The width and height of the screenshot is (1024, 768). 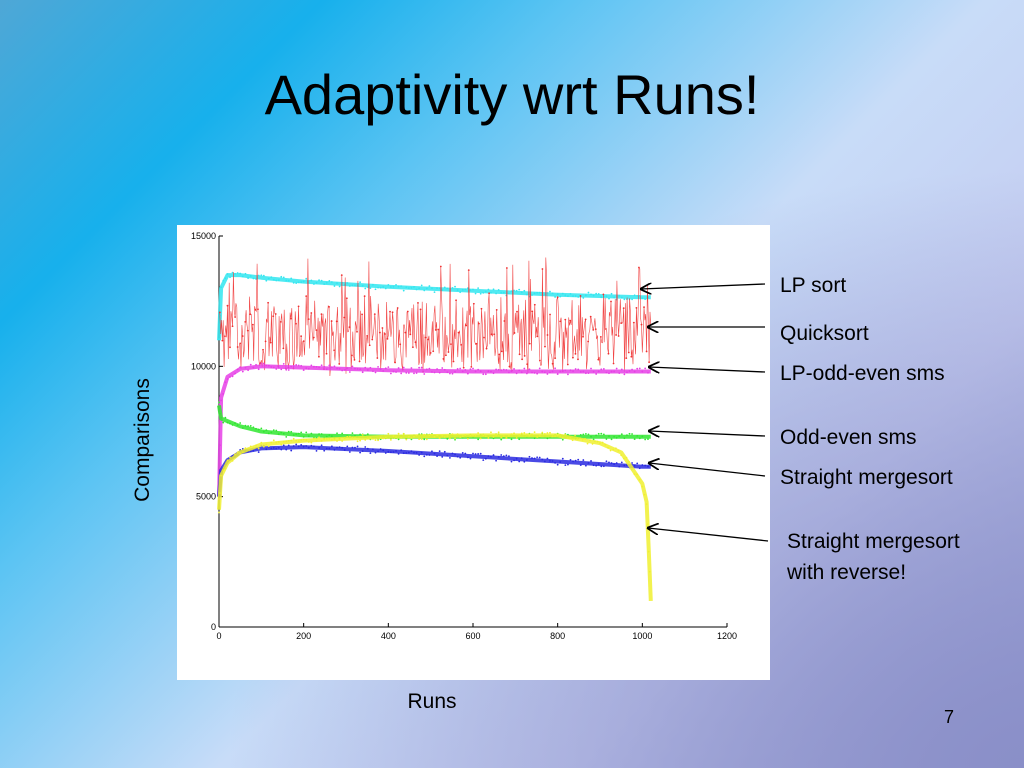 What do you see at coordinates (727, 636) in the screenshot?
I see `x-tick-label: 1200` at bounding box center [727, 636].